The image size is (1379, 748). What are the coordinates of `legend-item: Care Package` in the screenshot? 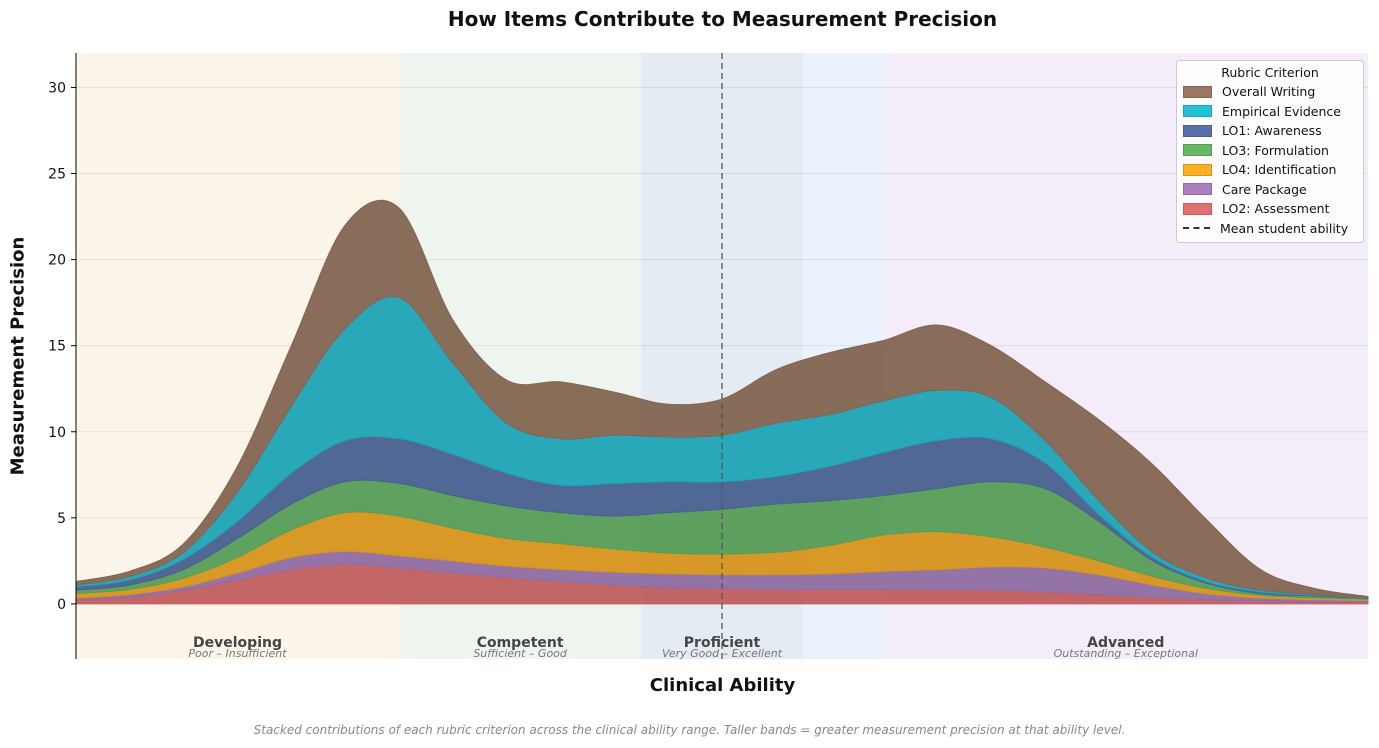 It's located at (1270, 190).